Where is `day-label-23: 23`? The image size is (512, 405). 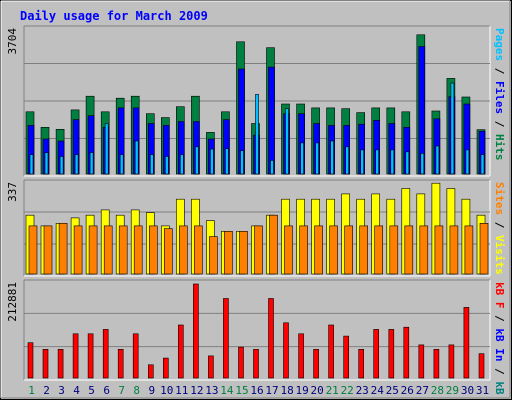 day-label-23: 23 is located at coordinates (362, 390).